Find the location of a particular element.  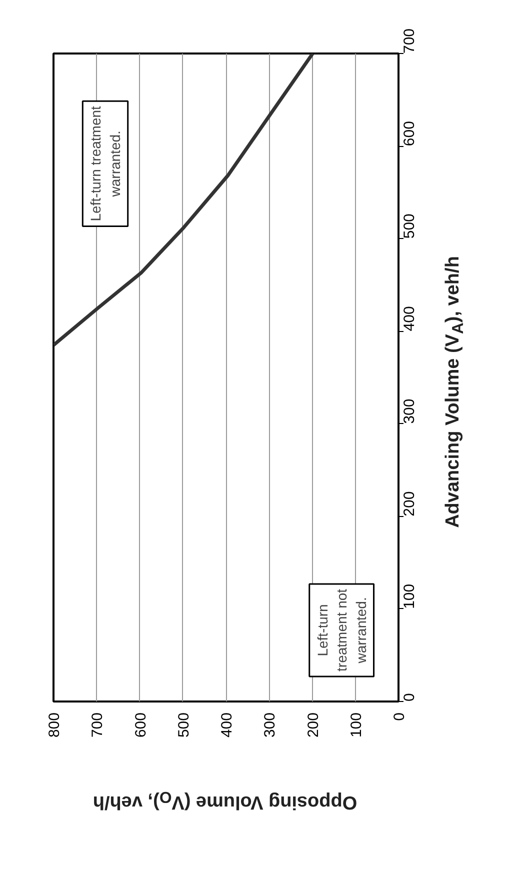

y-tick-label: 100 is located at coordinates (409, 596).